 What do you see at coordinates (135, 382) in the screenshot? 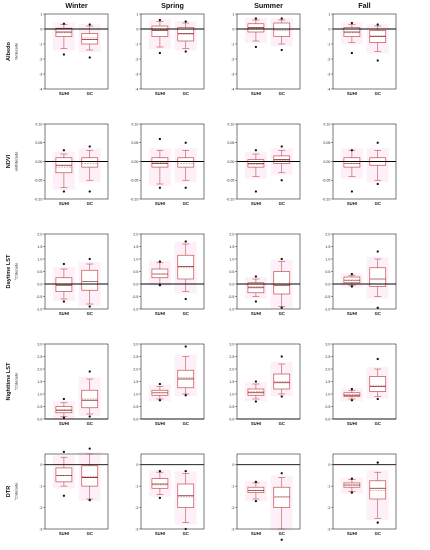
I see `y-tick-label: 1.5` at bounding box center [135, 382].